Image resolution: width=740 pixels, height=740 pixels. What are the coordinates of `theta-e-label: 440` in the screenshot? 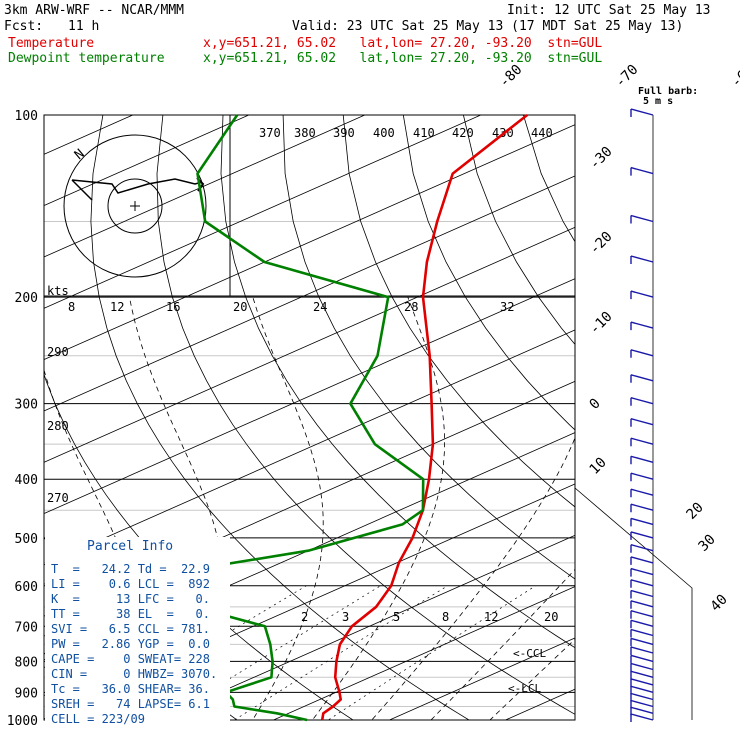 It's located at (542, 133).